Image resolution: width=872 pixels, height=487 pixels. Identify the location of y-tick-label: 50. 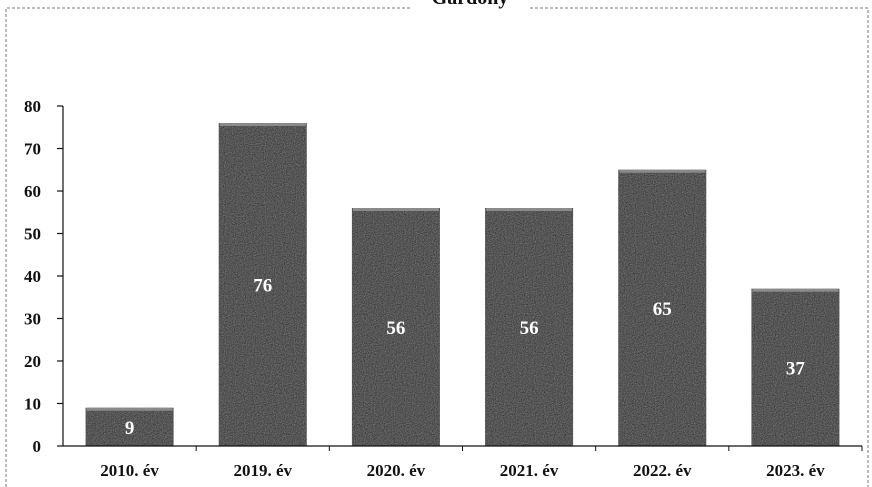
(32, 234).